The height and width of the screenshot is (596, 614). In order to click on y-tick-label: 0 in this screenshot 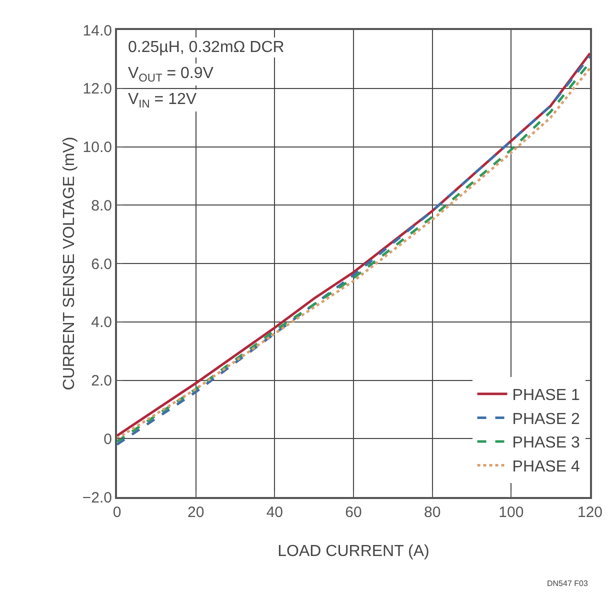, I will do `click(108, 439)`.